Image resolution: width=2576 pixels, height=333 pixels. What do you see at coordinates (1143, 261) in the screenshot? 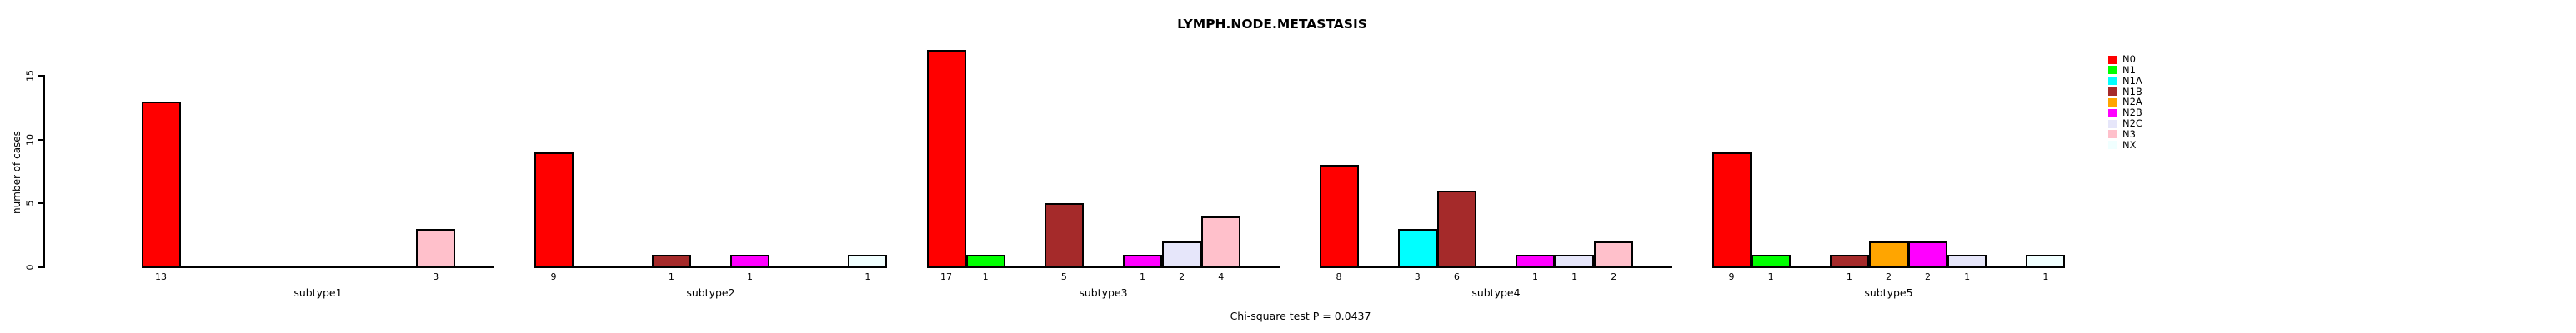
I see `bar-subtype3-N2B` at bounding box center [1143, 261].